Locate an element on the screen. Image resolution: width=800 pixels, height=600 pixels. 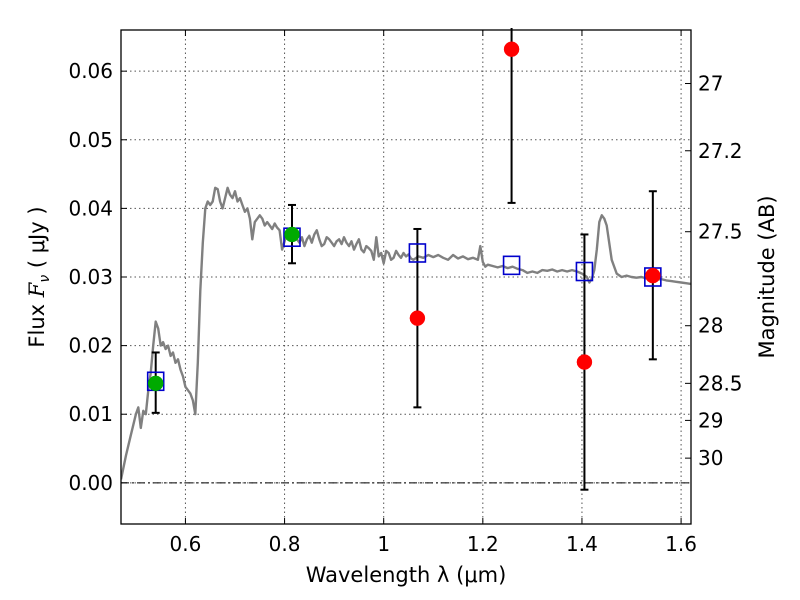
y2-tick-label: 28.5 is located at coordinates (720, 383).